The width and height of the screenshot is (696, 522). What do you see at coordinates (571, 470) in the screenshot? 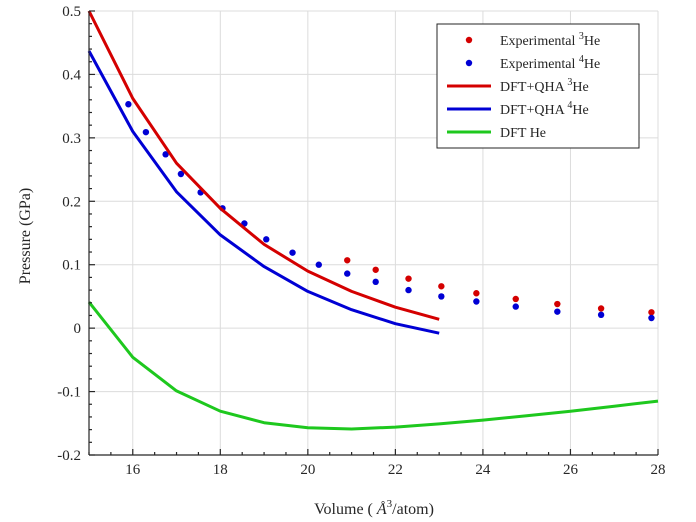
I see `x-tick-label-5: 26` at bounding box center [571, 470].